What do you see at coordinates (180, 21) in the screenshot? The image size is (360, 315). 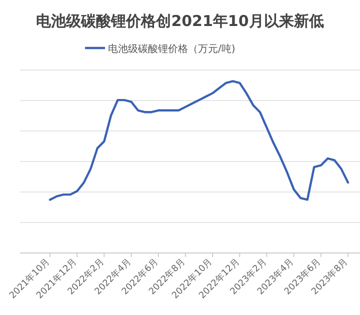 I see `chart-title: 电池级碳酸锂价格创2021年10月以来新低` at bounding box center [180, 21].